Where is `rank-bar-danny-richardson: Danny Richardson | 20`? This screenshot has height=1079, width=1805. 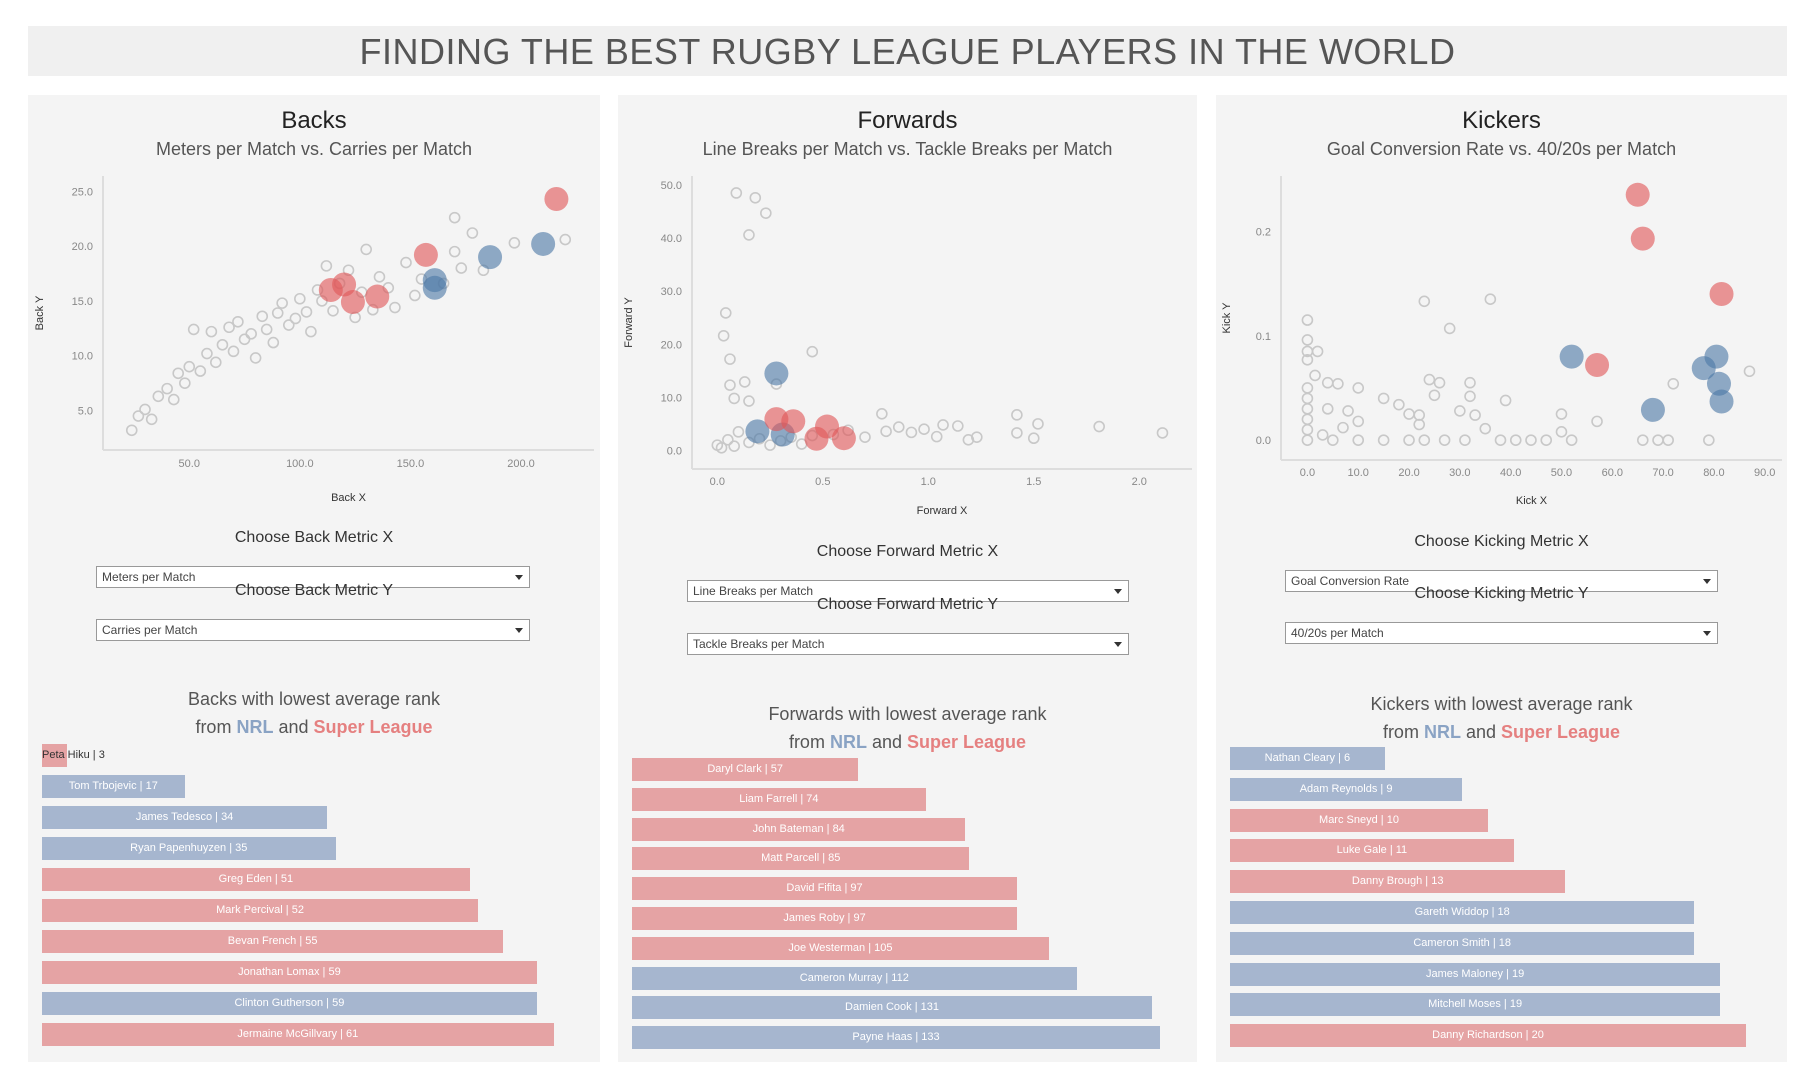
rank-bar-danny-richardson: Danny Richardson | 20 is located at coordinates (1488, 1036).